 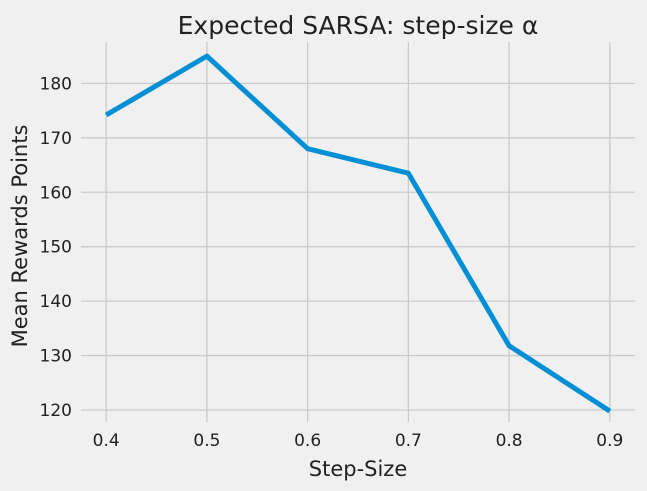 I want to click on x-tick-label: 0.6, so click(x=307, y=441).